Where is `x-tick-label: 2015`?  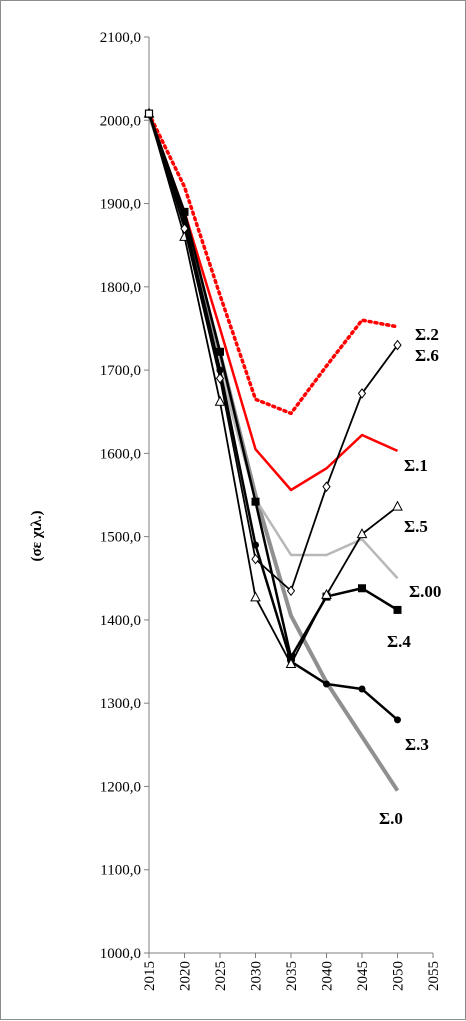
x-tick-label: 2015 is located at coordinates (150, 976).